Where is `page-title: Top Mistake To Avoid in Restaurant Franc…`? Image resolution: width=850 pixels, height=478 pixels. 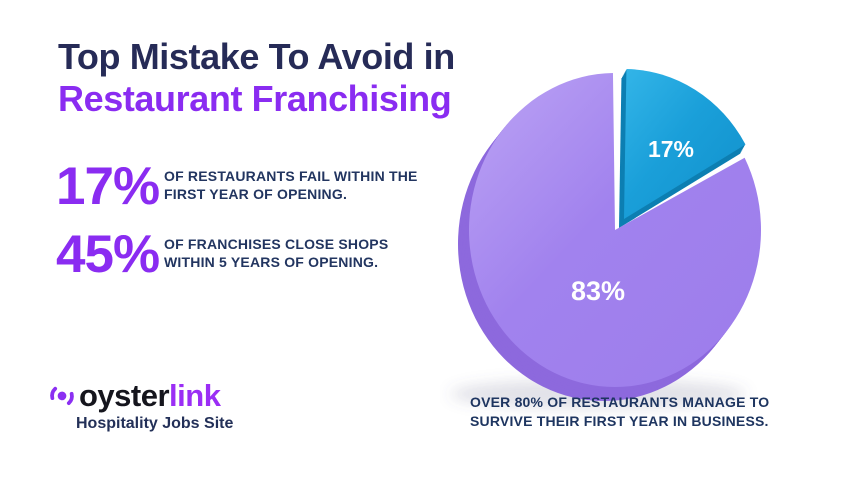 page-title: Top Mistake To Avoid in Restaurant Franc… is located at coordinates (256, 78).